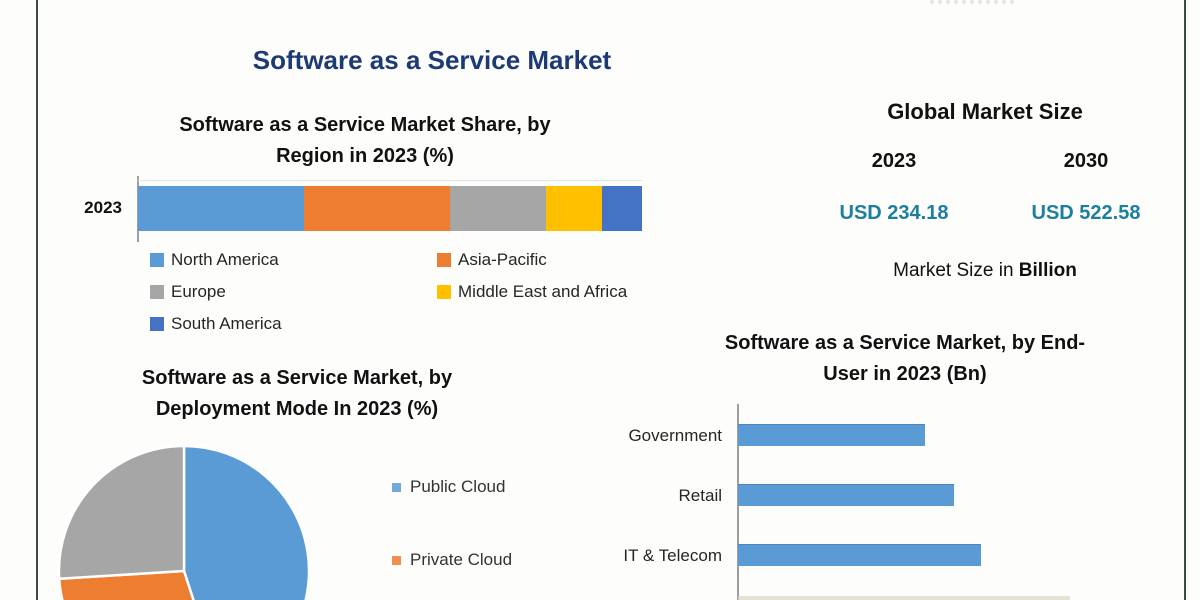 The height and width of the screenshot is (600, 1200). What do you see at coordinates (121, 512) in the screenshot?
I see `pie-slice-unlabeled` at bounding box center [121, 512].